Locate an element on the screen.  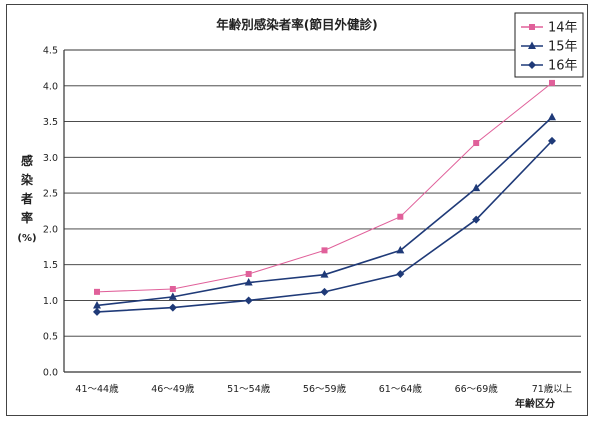
legend-box is located at coordinates (549, 45).